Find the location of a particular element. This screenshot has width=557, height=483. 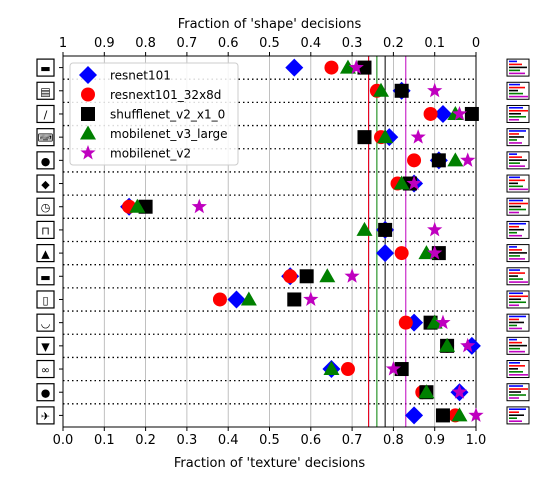

legend-item-mobilenet-v3-large: mobilenet_v3_large is located at coordinates (154, 133).